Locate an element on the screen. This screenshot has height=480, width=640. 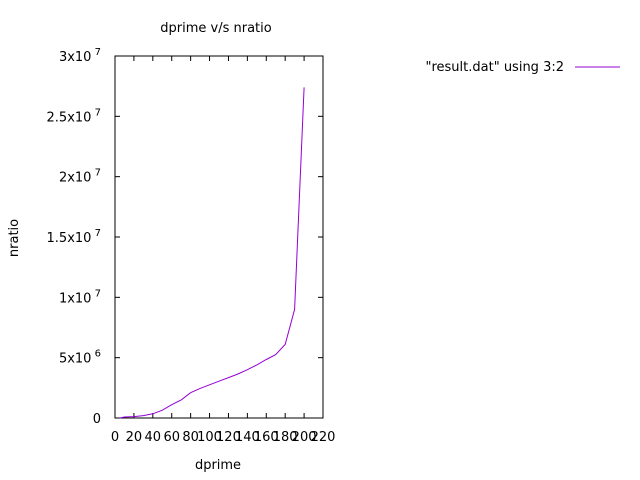
x-tick-label: 120 is located at coordinates (228, 437).